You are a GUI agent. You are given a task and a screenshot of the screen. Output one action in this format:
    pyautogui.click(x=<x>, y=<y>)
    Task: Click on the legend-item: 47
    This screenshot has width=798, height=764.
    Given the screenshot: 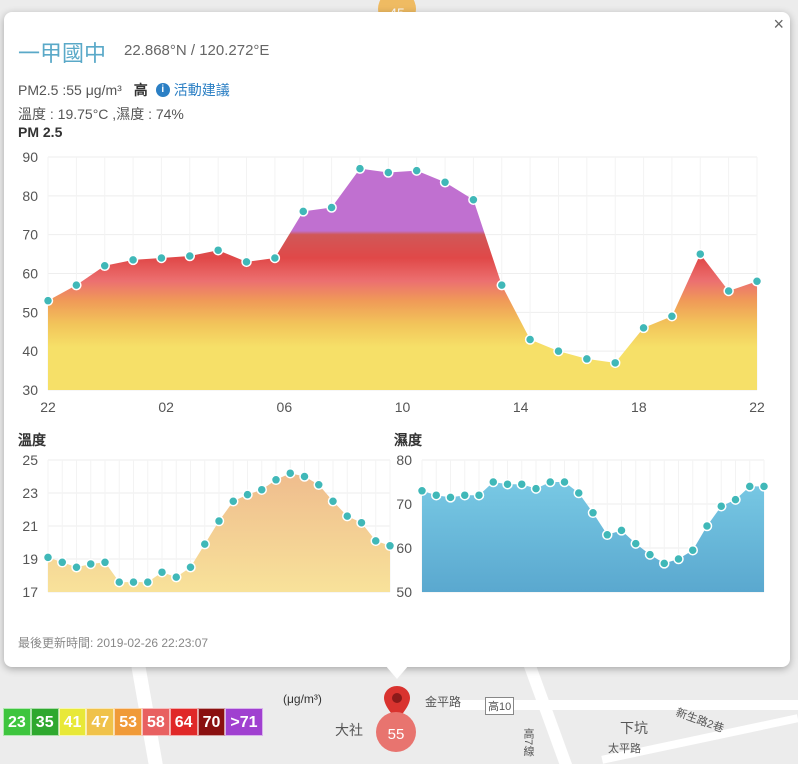 What is the action you would take?
    pyautogui.click(x=100, y=722)
    